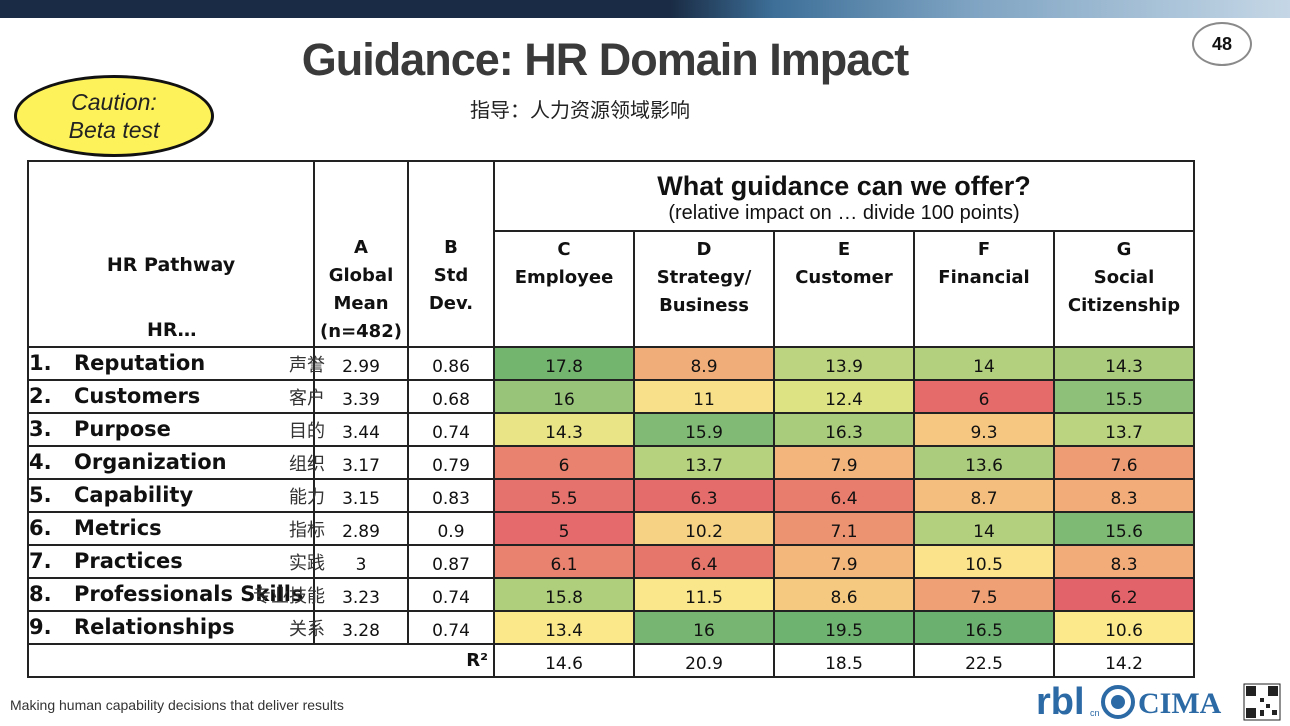 The width and height of the screenshot is (1290, 726). I want to click on col-b-letter: B, so click(451, 247).